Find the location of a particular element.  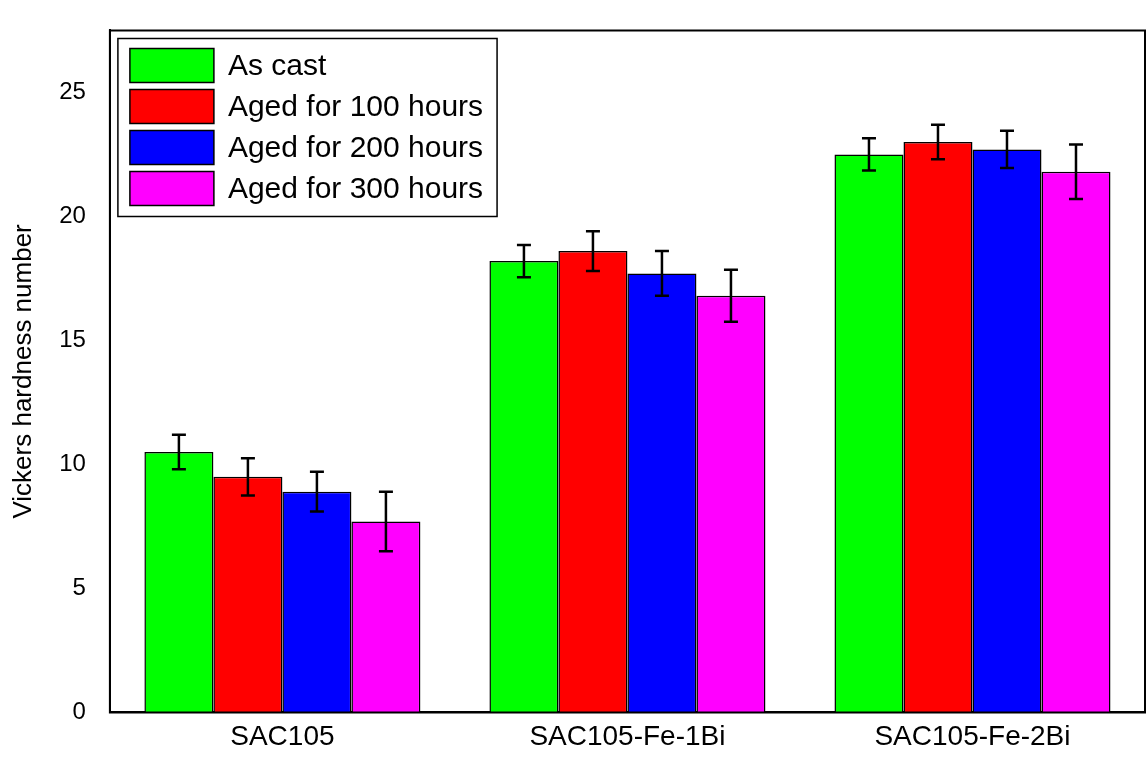

legend-label: Aged for 200 hours is located at coordinates (355, 146).